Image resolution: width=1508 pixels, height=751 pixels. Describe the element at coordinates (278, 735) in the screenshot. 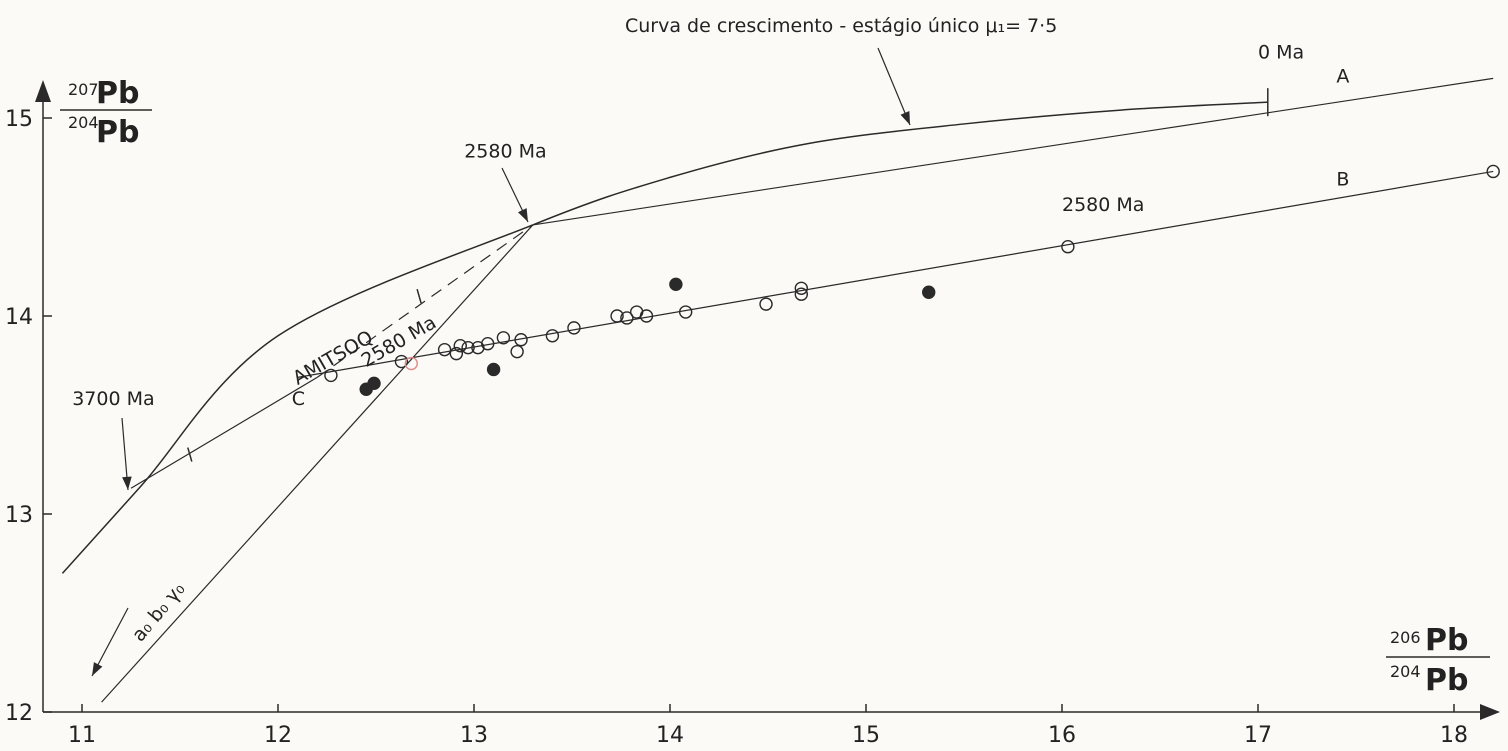

I see `x-tick-label: 12` at that location.